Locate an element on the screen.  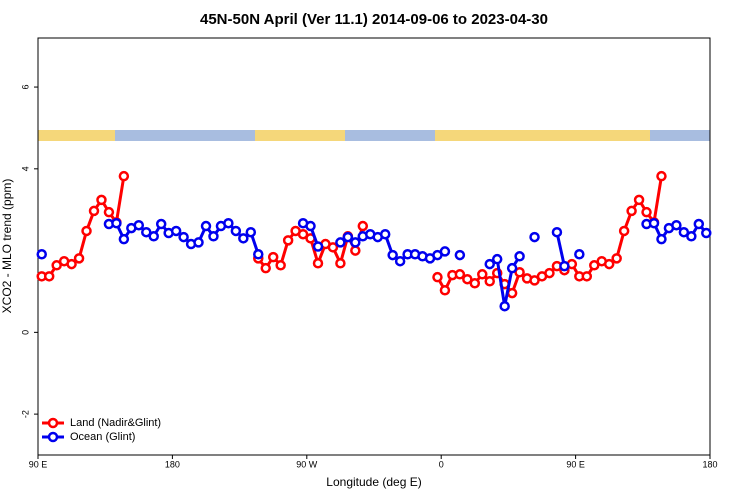
map-strip is located at coordinates (374, 135).